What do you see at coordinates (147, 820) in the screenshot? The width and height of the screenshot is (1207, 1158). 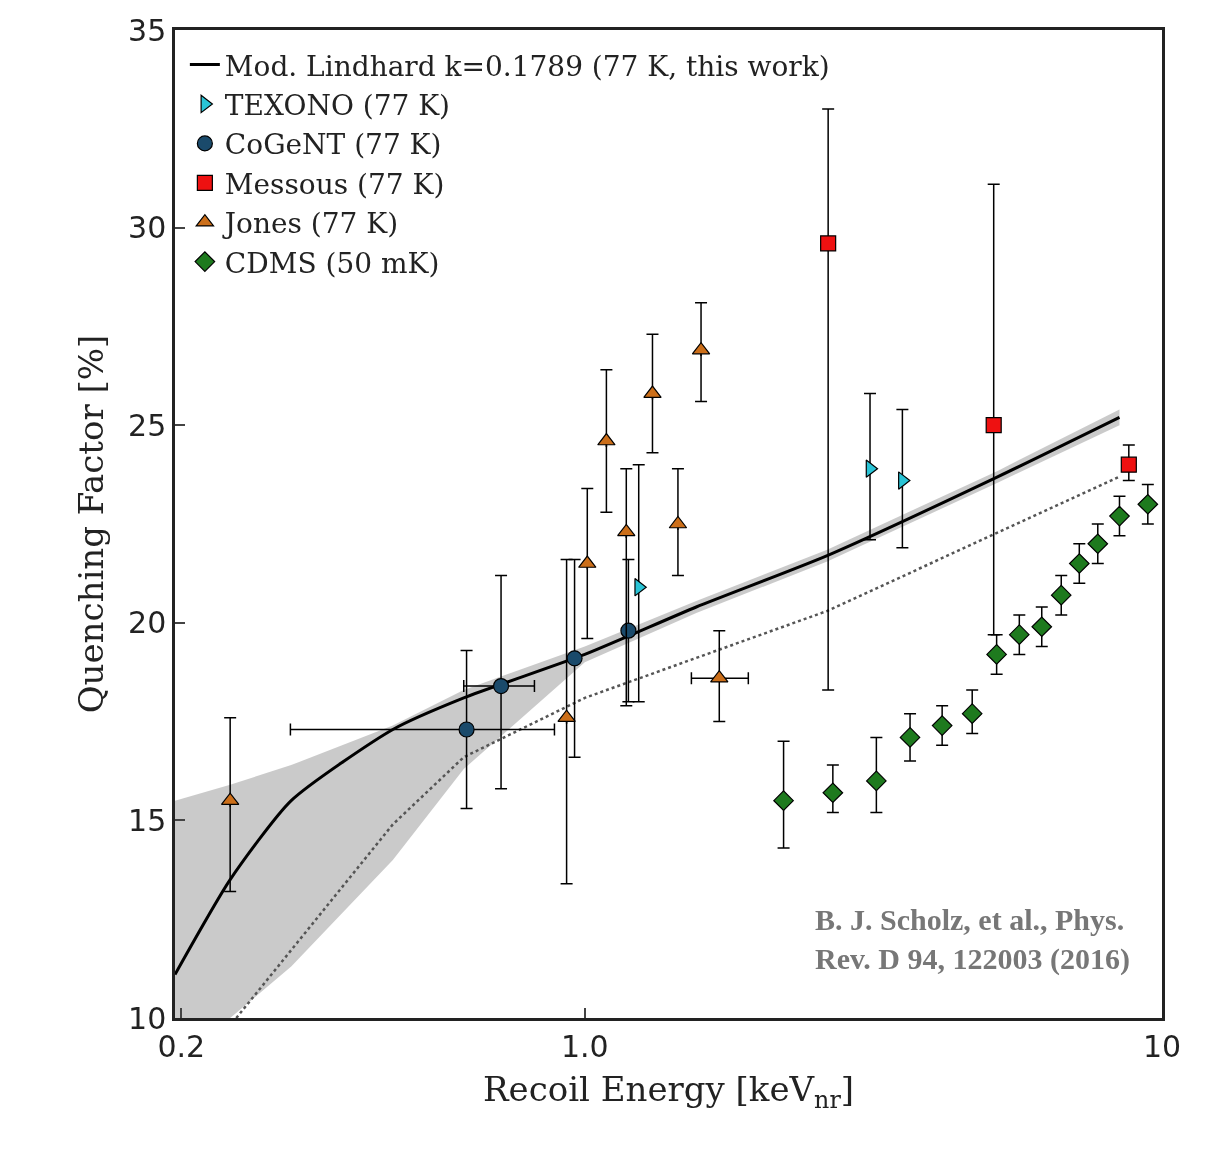 I see `y-tick-label: 15` at bounding box center [147, 820].